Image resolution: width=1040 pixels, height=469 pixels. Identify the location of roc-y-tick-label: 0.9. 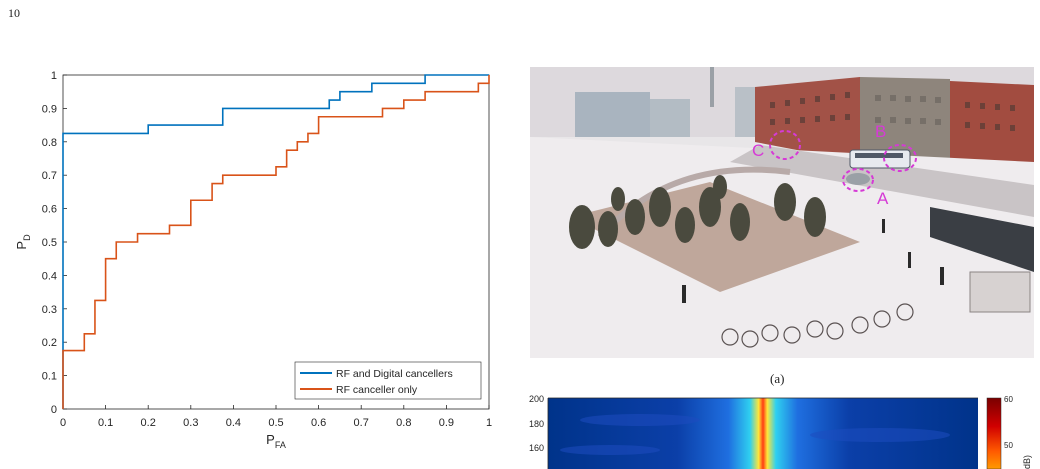
(49, 109).